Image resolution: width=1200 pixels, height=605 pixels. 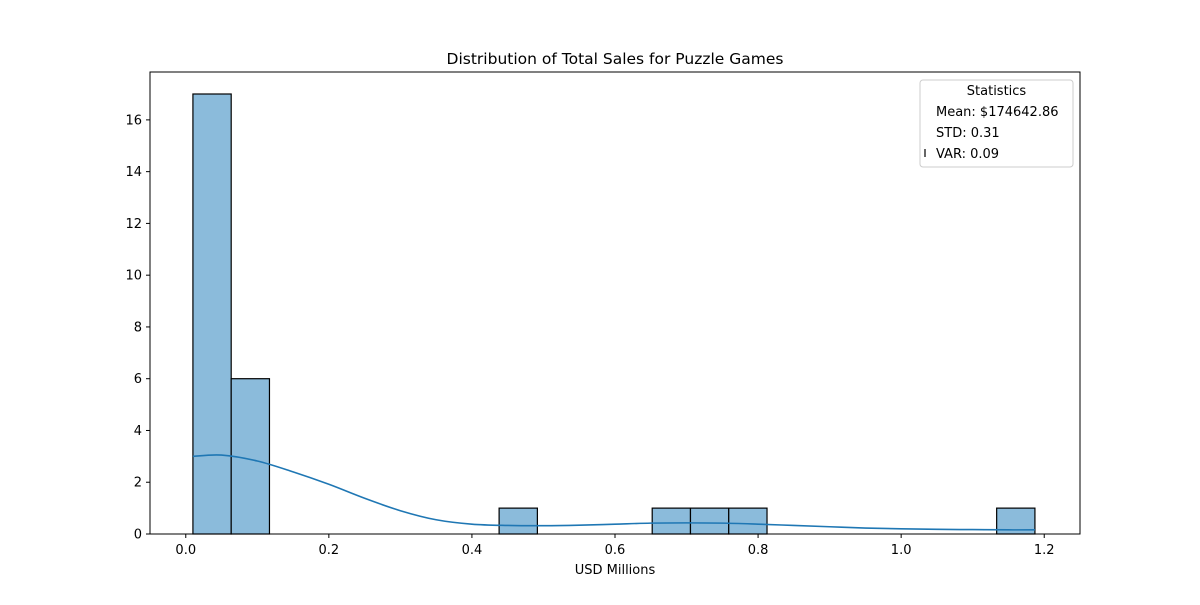 I want to click on kde-line, so click(x=613, y=492).